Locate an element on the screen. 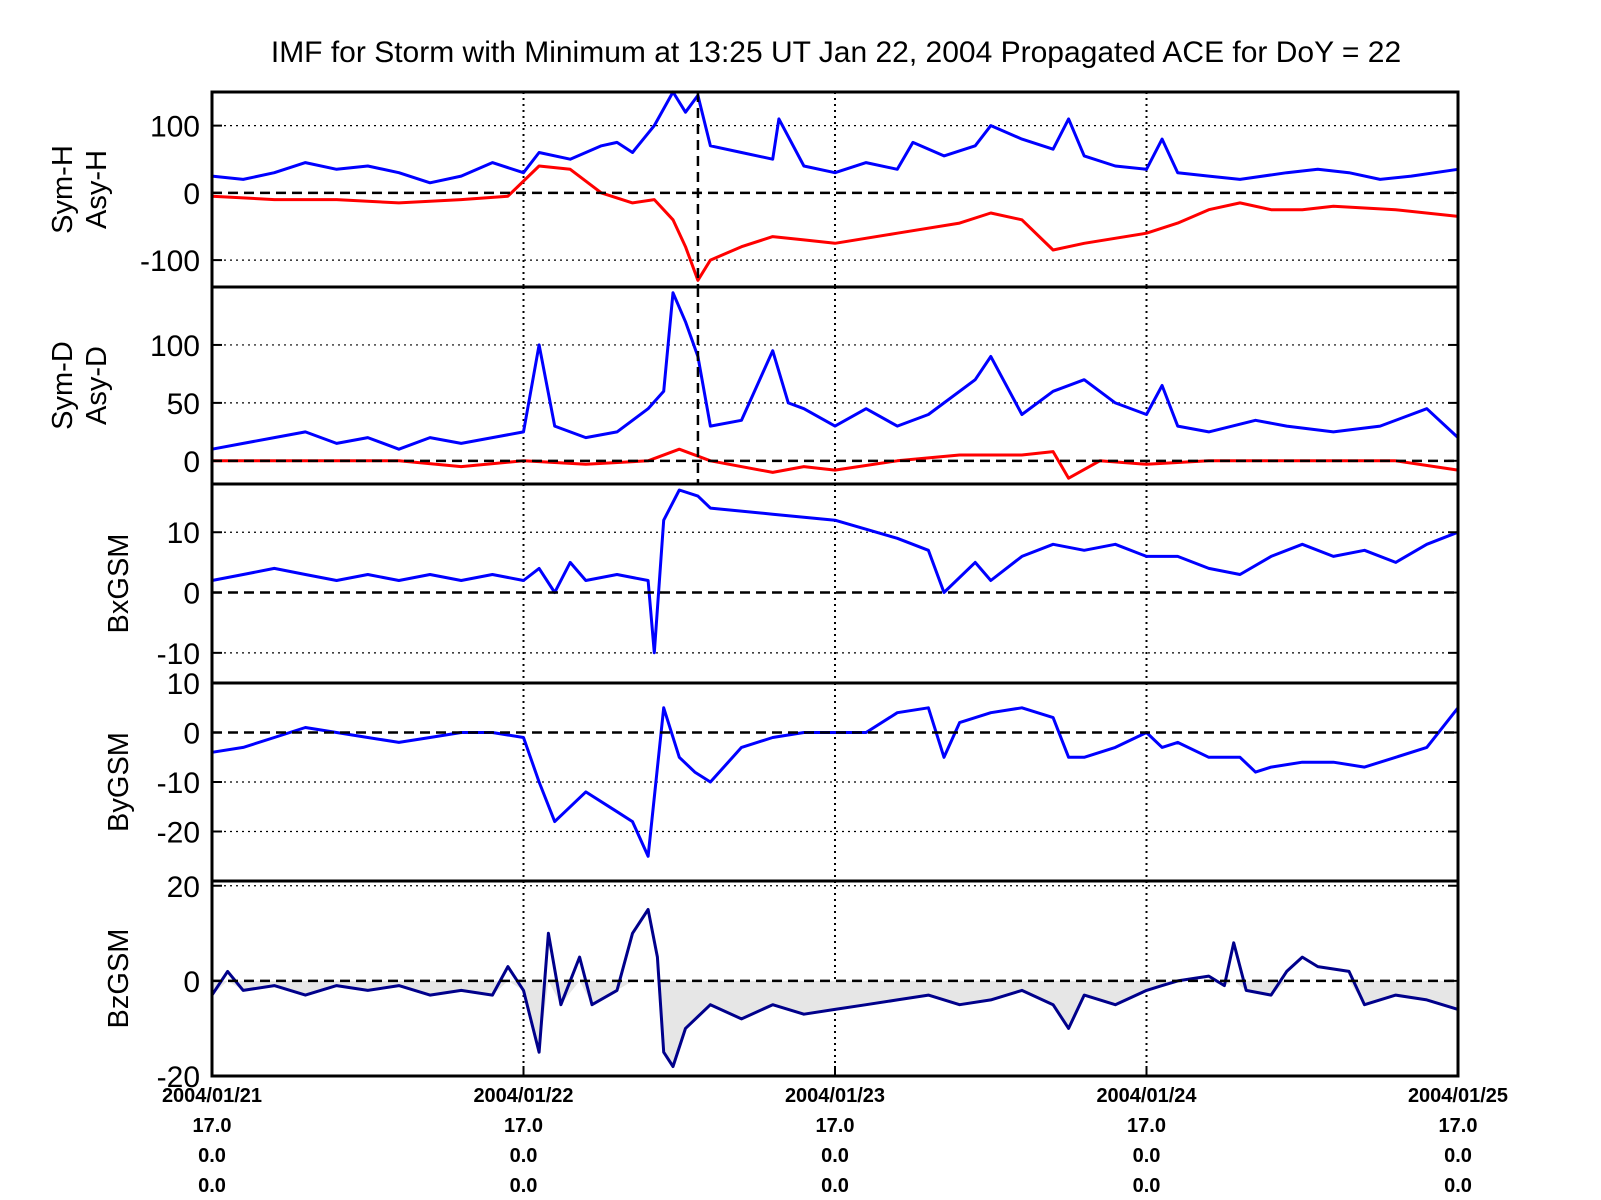  x-tick-label: 2004/01/23 is located at coordinates (835, 1096).